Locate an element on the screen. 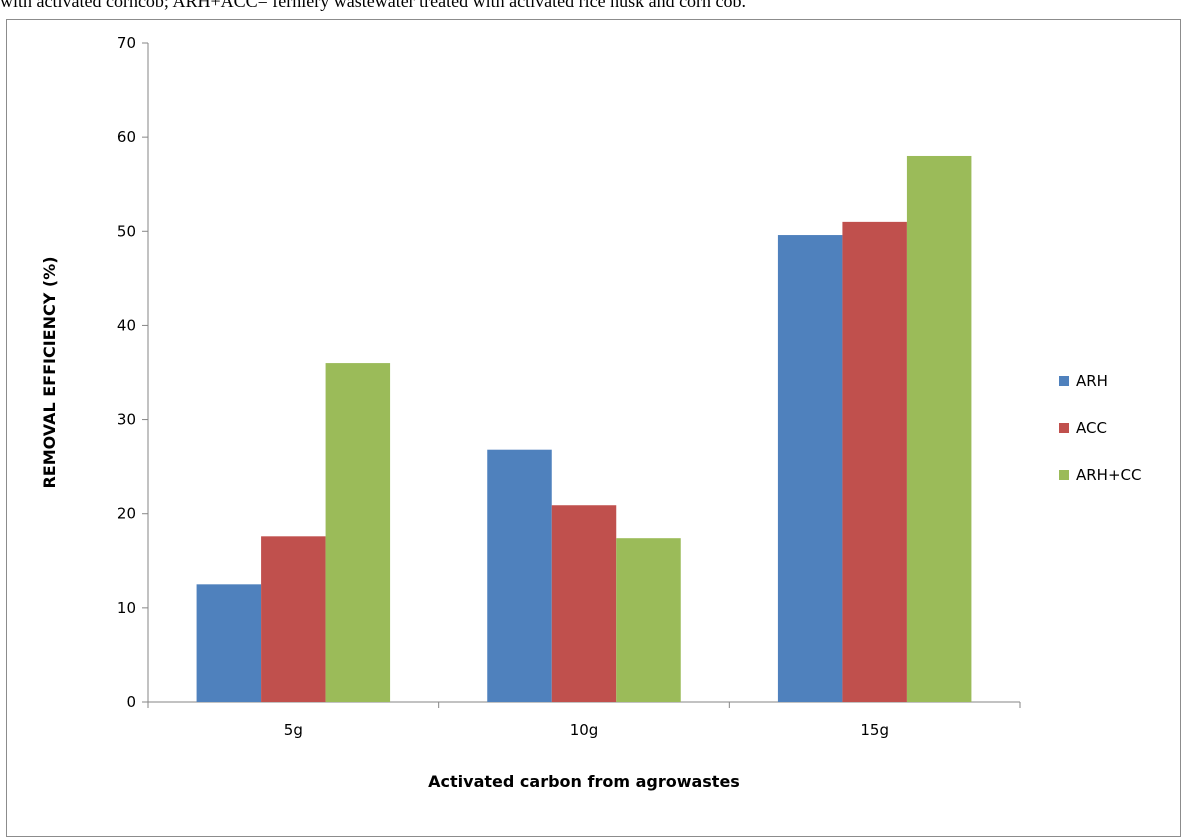  y-axis-title: REMOVAL EFFICIENCY (%) is located at coordinates (49, 372).